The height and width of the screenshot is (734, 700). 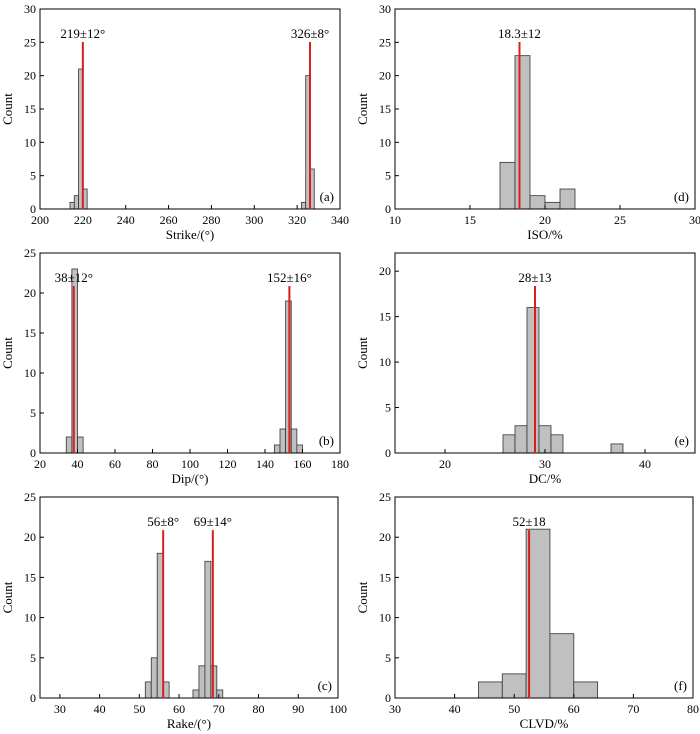 I want to click on mean-marker-label: 56±8°, so click(x=163, y=521).